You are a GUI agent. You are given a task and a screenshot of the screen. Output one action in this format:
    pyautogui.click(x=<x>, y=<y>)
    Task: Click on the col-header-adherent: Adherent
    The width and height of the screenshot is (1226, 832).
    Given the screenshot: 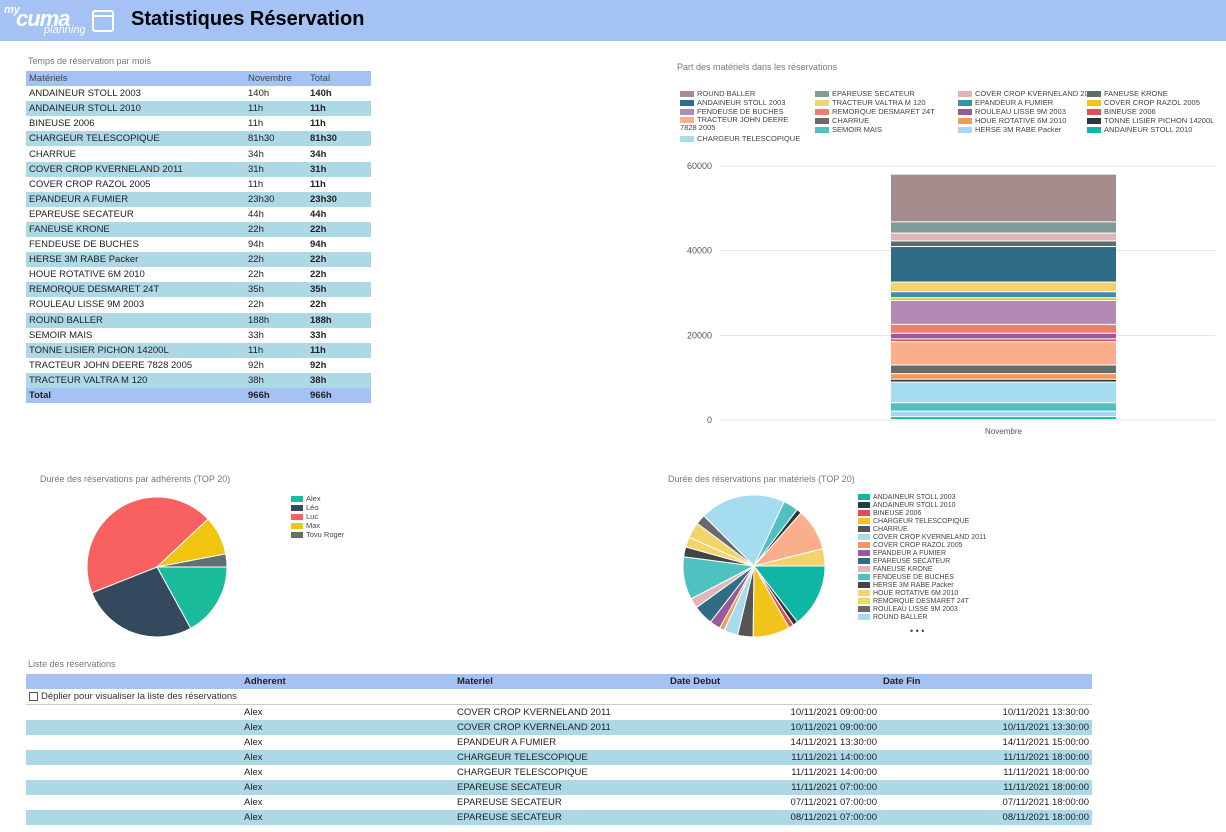 What is the action you would take?
    pyautogui.click(x=347, y=681)
    